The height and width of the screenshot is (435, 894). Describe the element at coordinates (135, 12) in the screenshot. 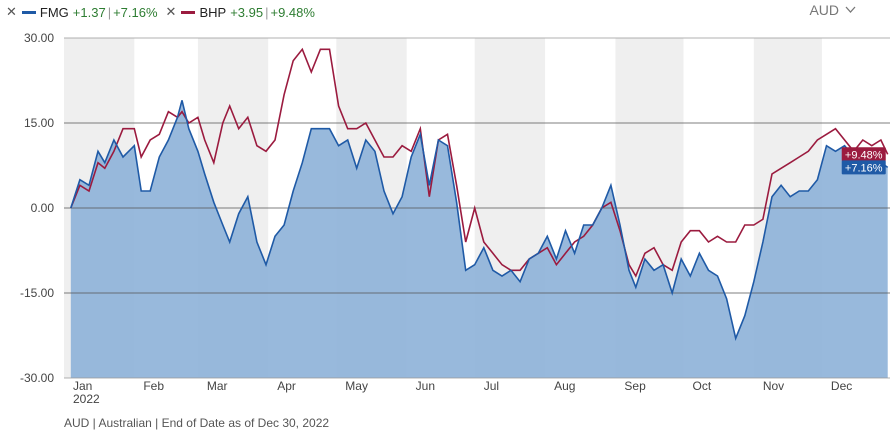

I see `legend-fmg-pct: +7.16%` at that location.